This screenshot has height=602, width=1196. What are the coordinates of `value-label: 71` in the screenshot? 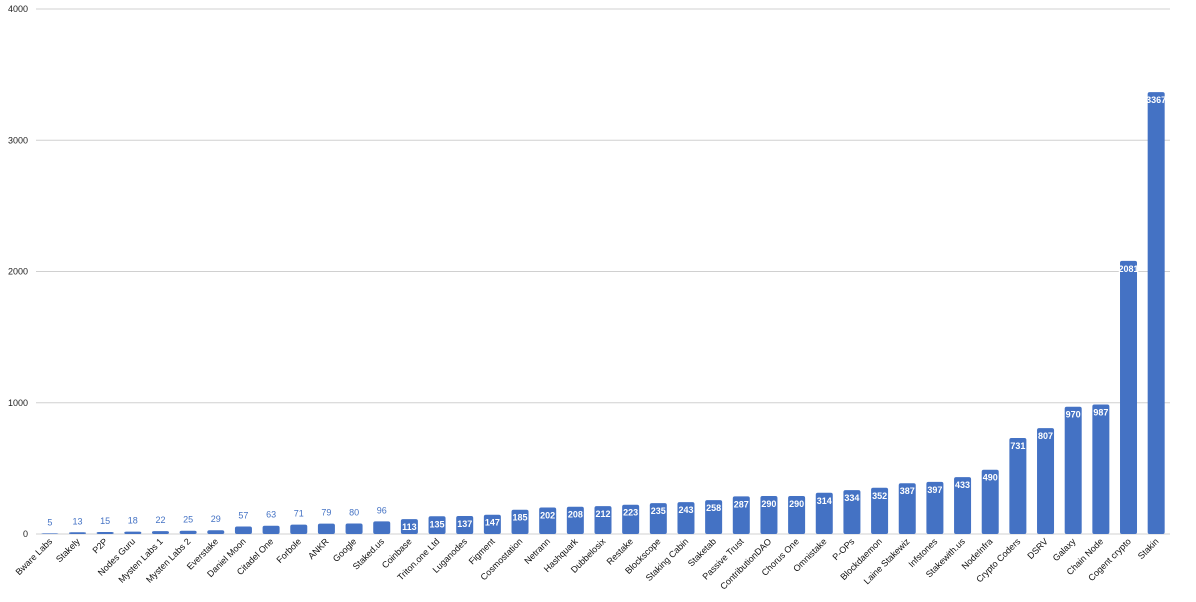 It's located at (299, 514).